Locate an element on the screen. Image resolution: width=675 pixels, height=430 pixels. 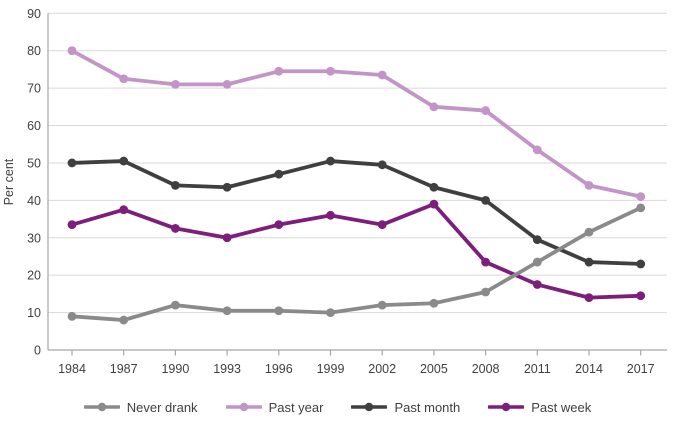
legend-item-never-drank: Never drank is located at coordinates (140, 407).